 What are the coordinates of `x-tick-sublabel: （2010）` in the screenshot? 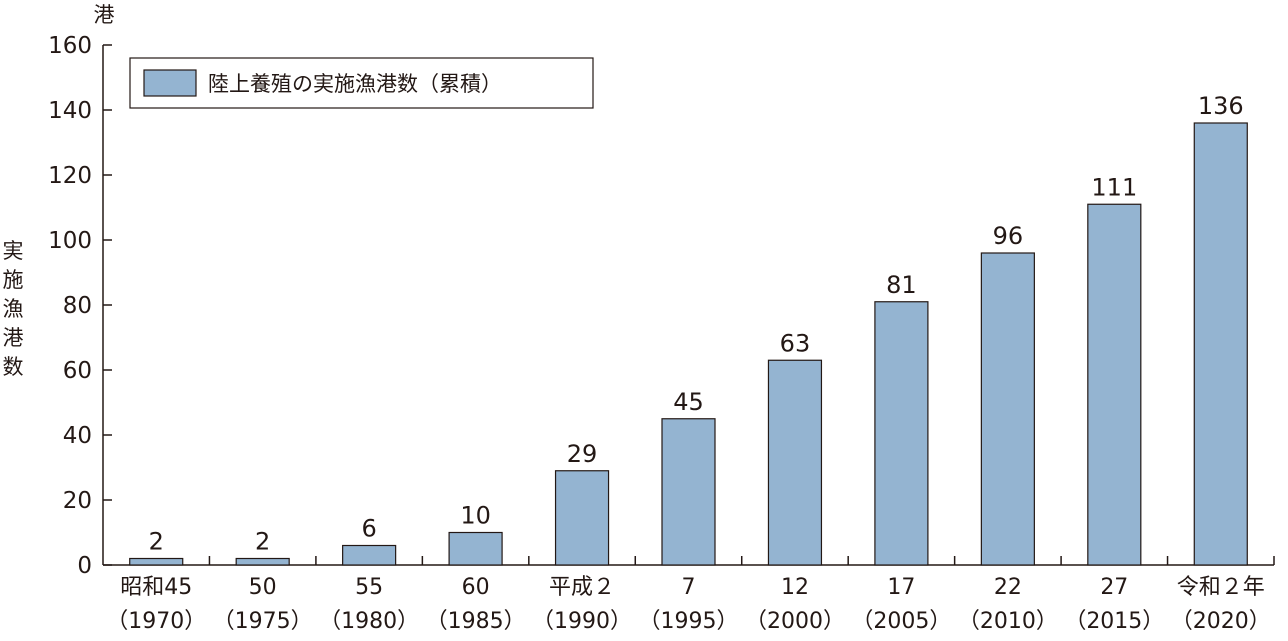 It's located at (1008, 621).